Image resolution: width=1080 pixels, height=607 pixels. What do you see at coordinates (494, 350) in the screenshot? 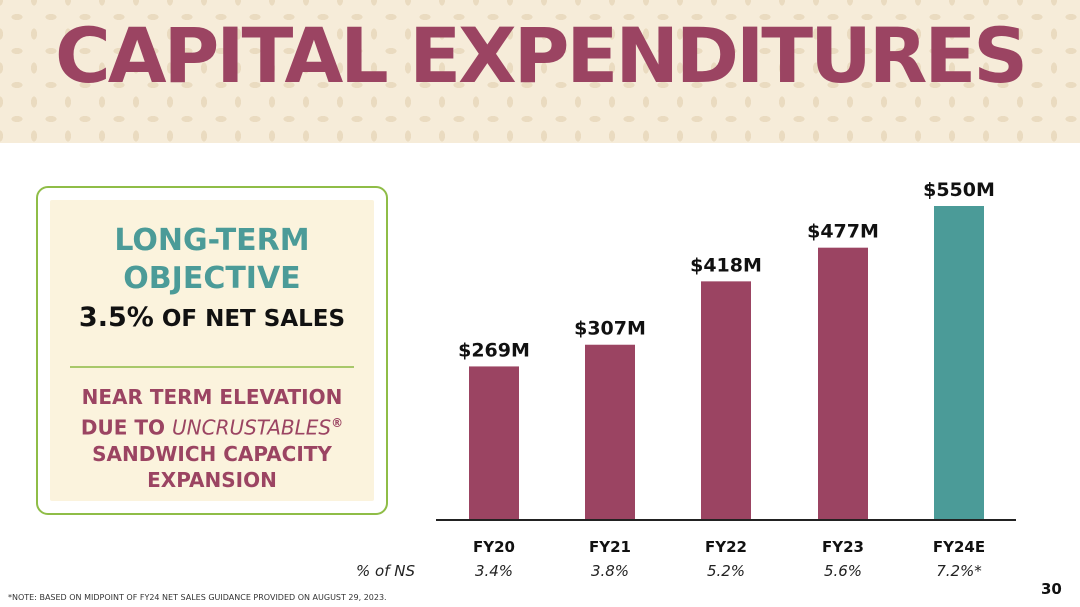
I see `value-label-fy20: $269M` at bounding box center [494, 350].